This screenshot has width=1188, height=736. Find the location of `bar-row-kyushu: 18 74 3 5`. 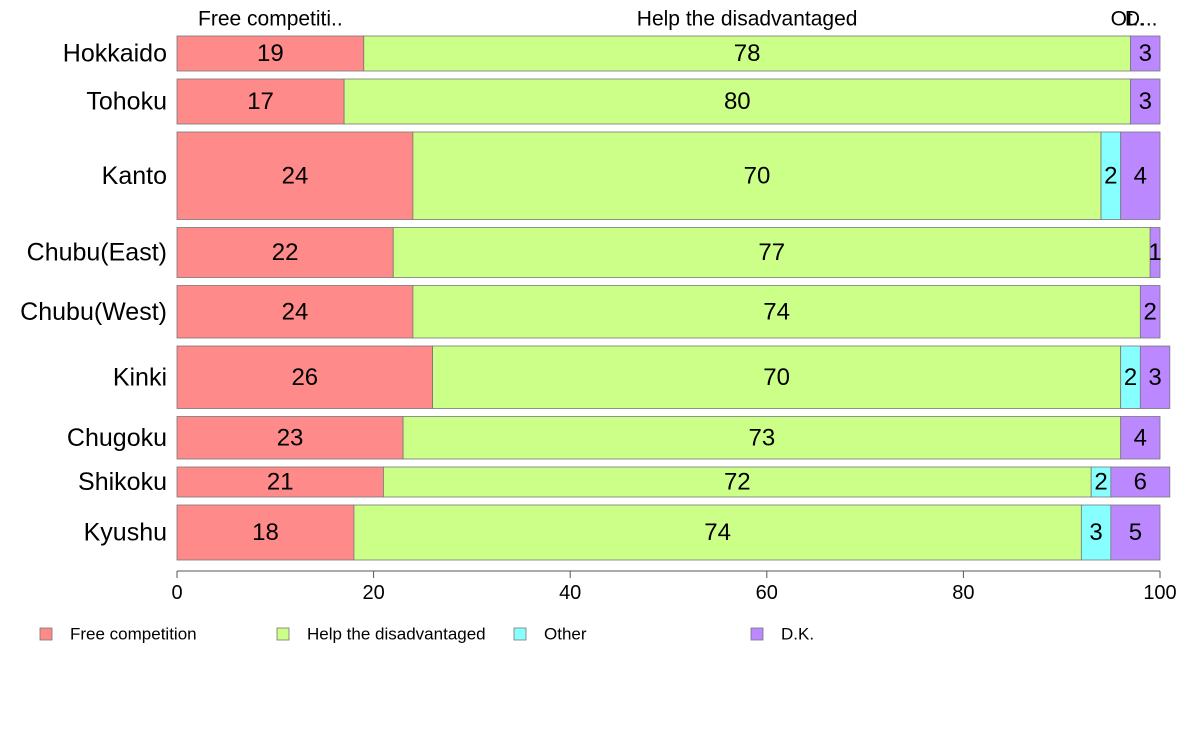

bar-row-kyushu: 18 74 3 5 is located at coordinates (668, 532).